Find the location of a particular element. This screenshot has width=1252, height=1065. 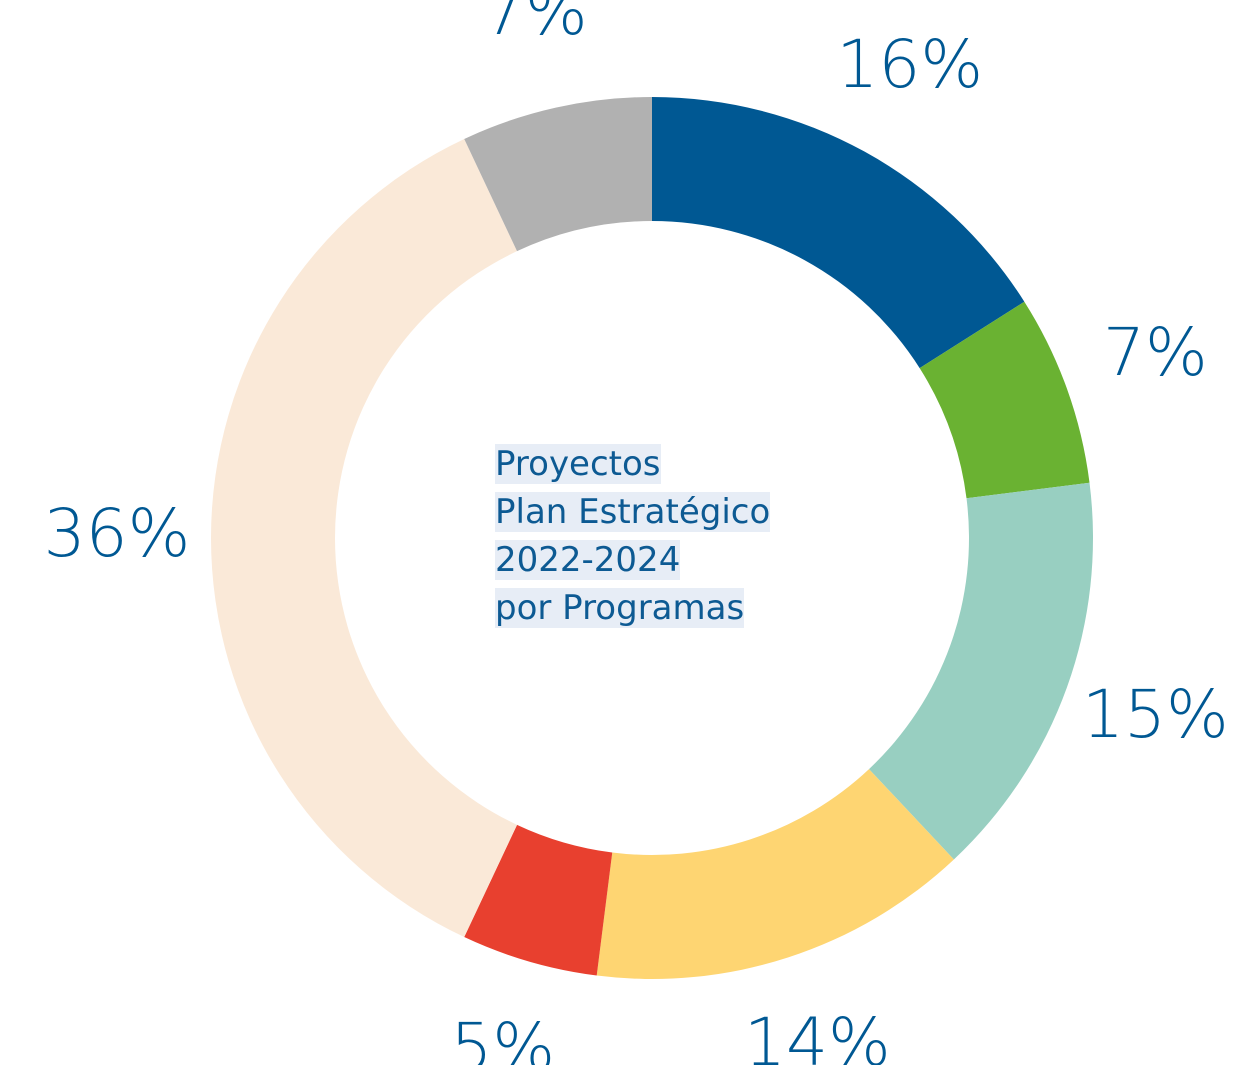

value-label: 15% is located at coordinates (1155, 714).